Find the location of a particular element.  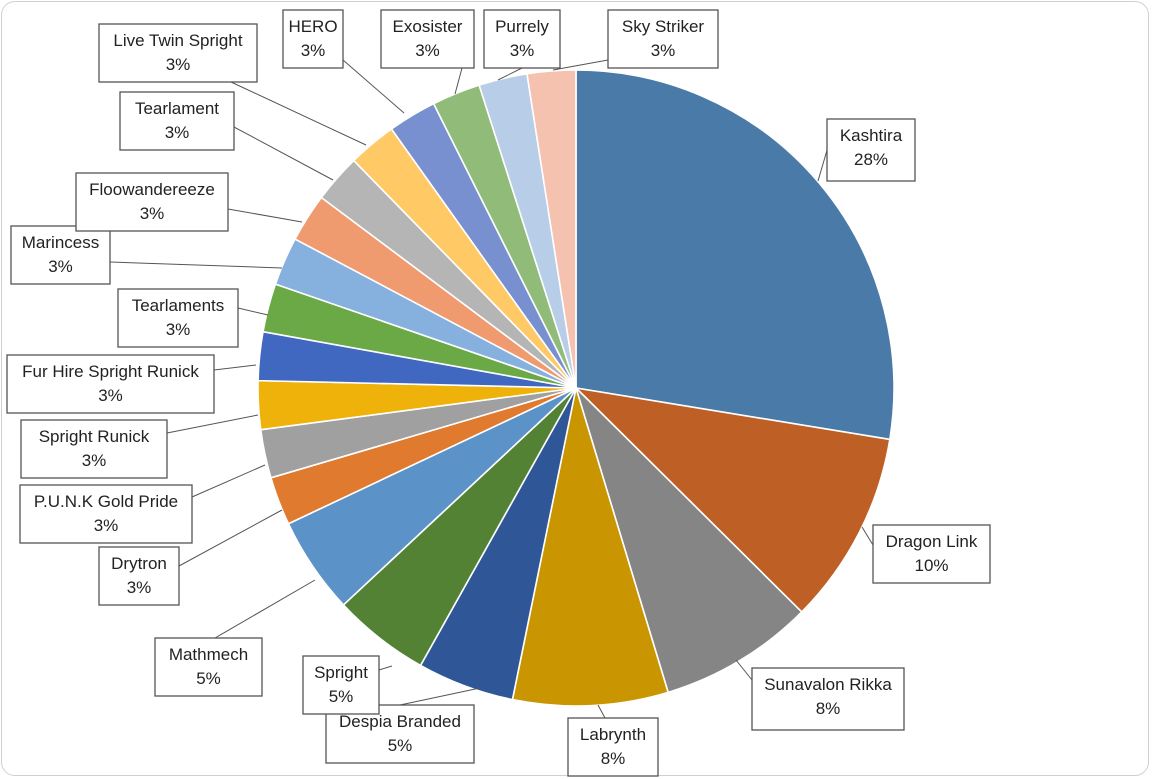

data-label-name: Live Twin Spright is located at coordinates (177, 40).